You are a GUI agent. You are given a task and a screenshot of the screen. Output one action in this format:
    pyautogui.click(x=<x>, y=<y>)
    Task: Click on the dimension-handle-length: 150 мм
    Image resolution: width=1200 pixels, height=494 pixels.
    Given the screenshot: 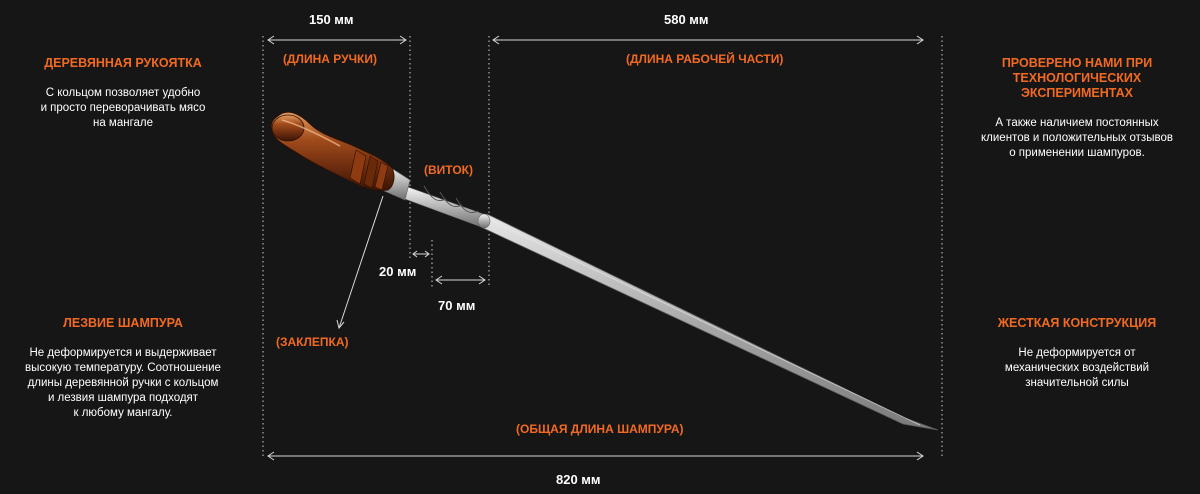 What is the action you would take?
    pyautogui.click(x=331, y=19)
    